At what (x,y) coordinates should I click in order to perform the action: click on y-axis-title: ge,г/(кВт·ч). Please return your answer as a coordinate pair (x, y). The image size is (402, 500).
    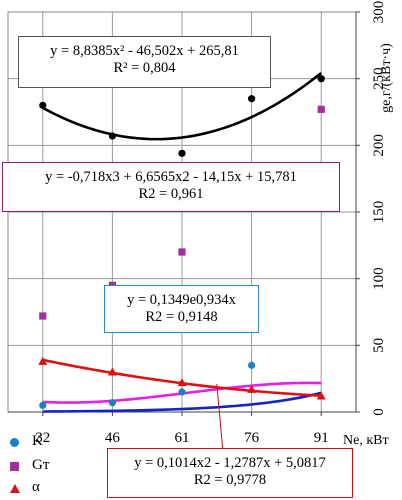
    Looking at the image, I should click on (386, 78).